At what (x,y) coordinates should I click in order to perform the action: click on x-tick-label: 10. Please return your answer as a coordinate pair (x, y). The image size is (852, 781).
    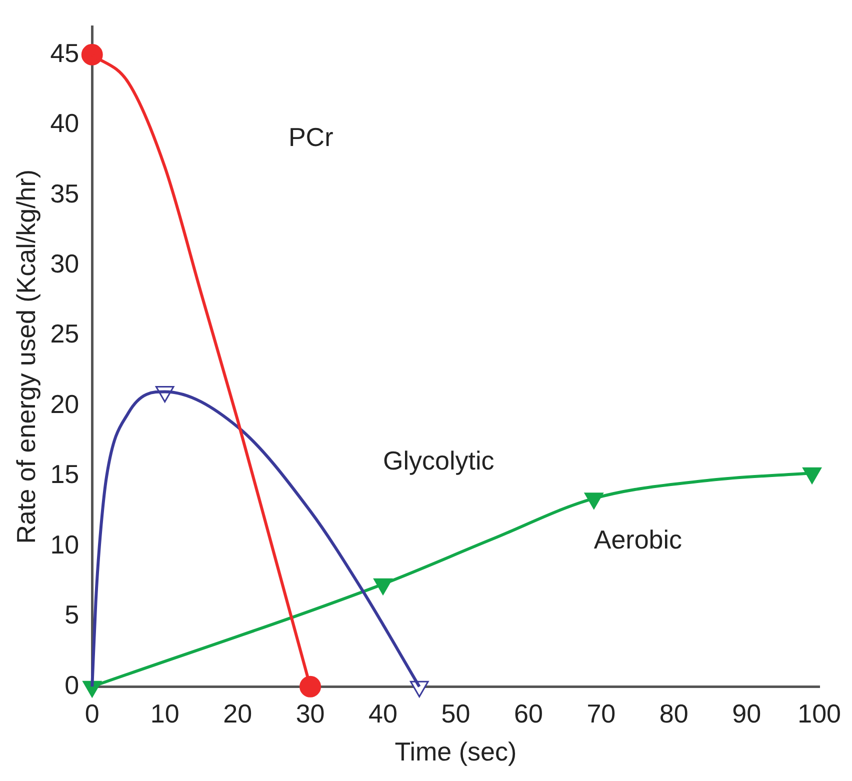
    Looking at the image, I should click on (165, 713).